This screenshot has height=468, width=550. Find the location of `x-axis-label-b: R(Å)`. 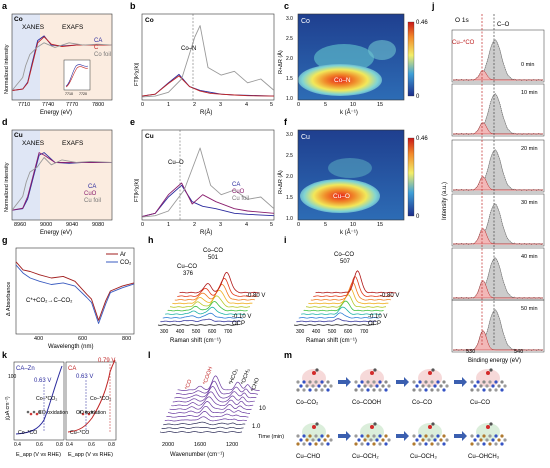

x-axis-label-b: R(Å) is located at coordinates (206, 112).